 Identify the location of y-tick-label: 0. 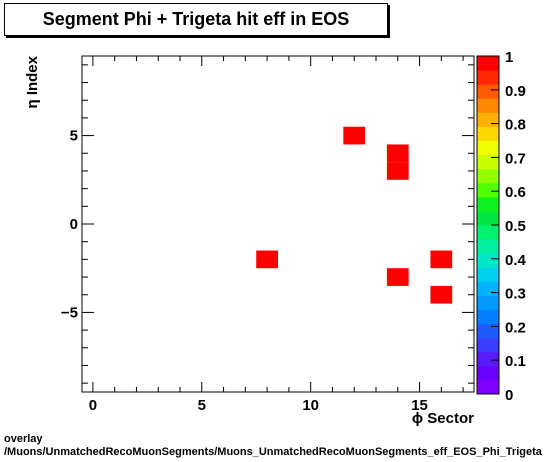
(74, 224).